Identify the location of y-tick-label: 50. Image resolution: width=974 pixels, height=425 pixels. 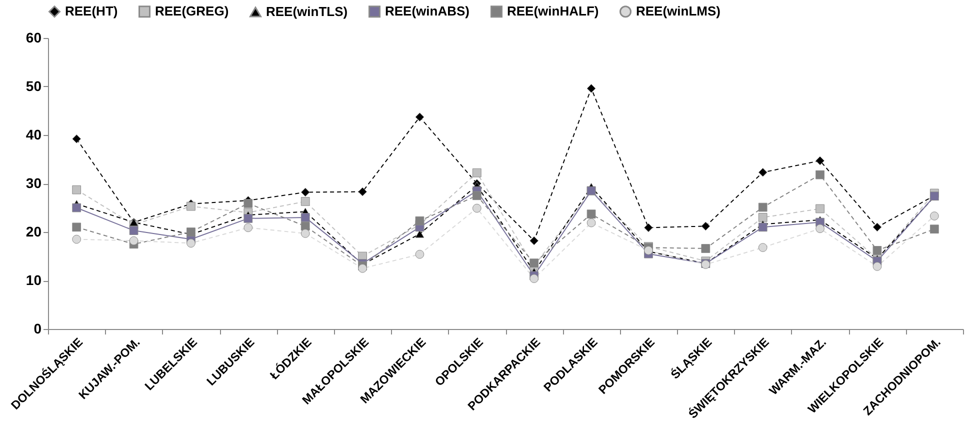
(34, 86).